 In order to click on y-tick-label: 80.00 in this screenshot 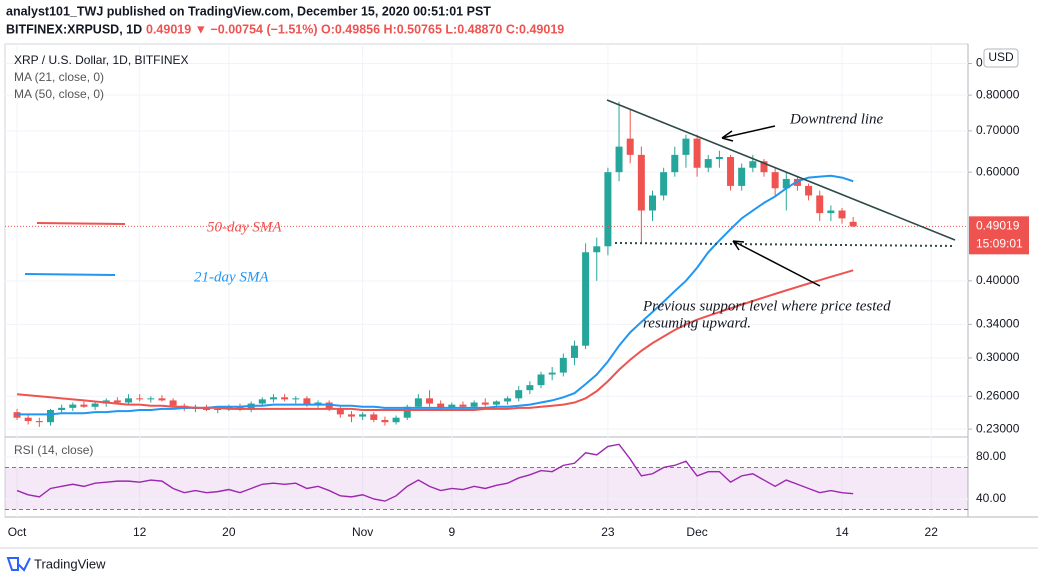, I will do `click(991, 456)`.